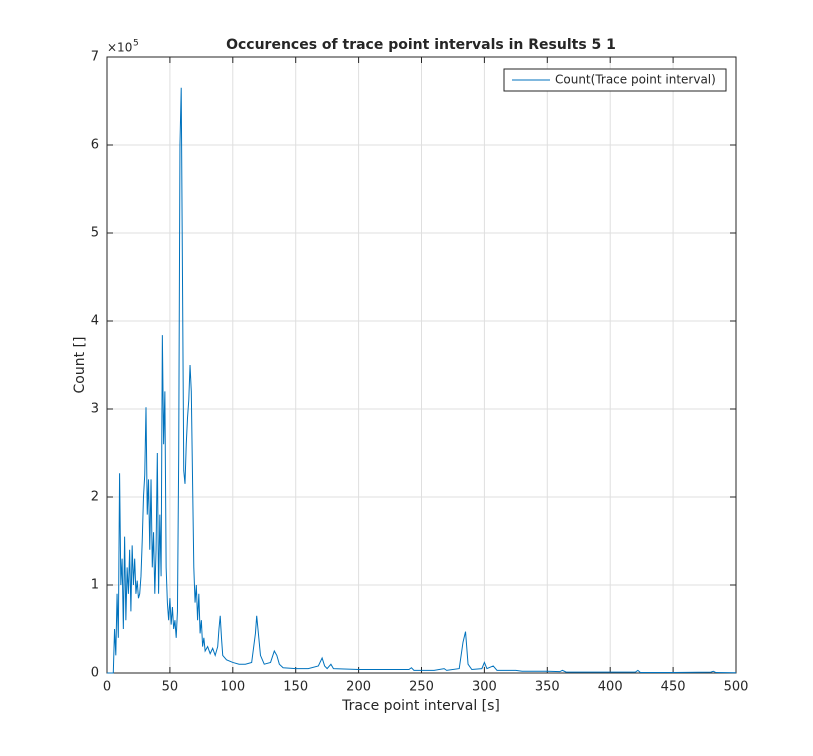 The image size is (813, 756). Describe the element at coordinates (484, 687) in the screenshot. I see `x-tick-label: 300` at that location.